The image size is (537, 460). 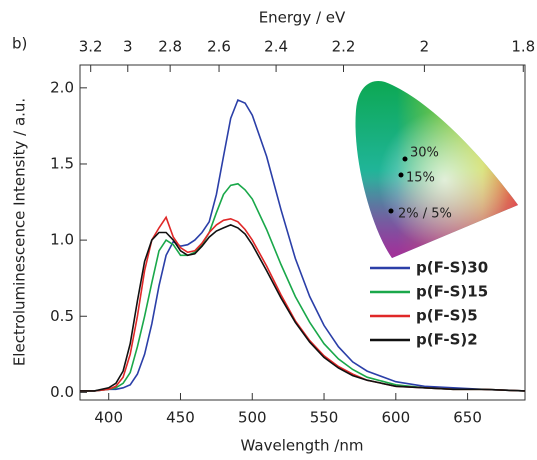 I want to click on x-tick-label: 500, so click(x=252, y=418).